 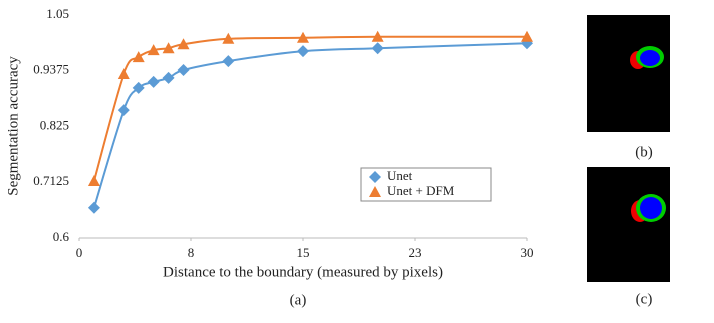 I want to click on x-tick-label: 30, so click(x=527, y=252).